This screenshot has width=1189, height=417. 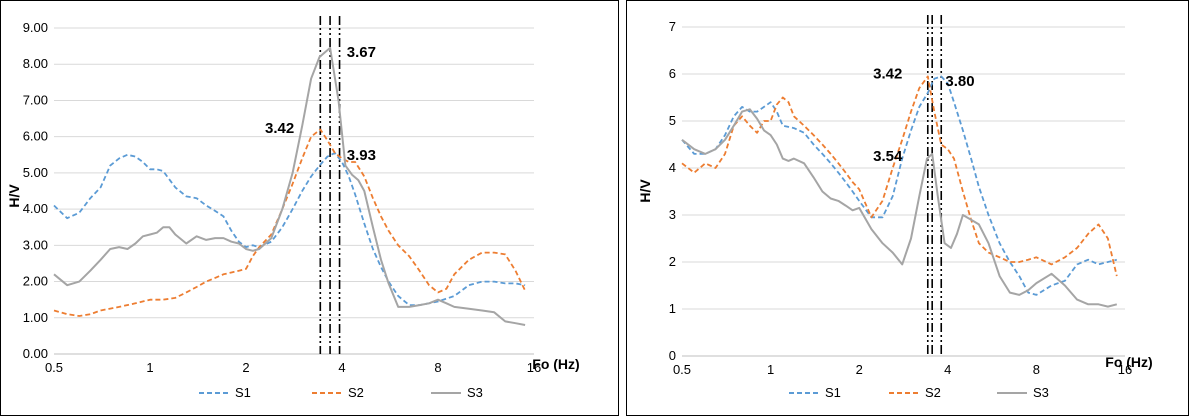 What do you see at coordinates (672, 308) in the screenshot?
I see `y-tick-label: 1` at bounding box center [672, 308].